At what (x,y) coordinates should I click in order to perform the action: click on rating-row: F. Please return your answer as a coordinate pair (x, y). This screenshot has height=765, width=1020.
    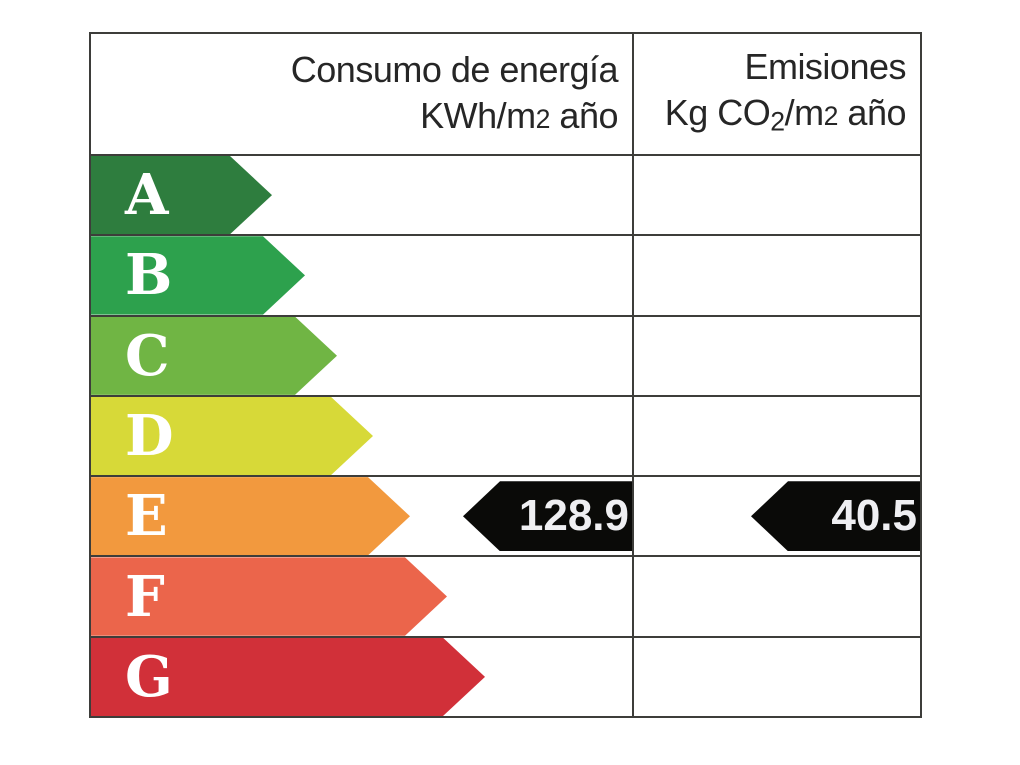
    Looking at the image, I should click on (505, 595).